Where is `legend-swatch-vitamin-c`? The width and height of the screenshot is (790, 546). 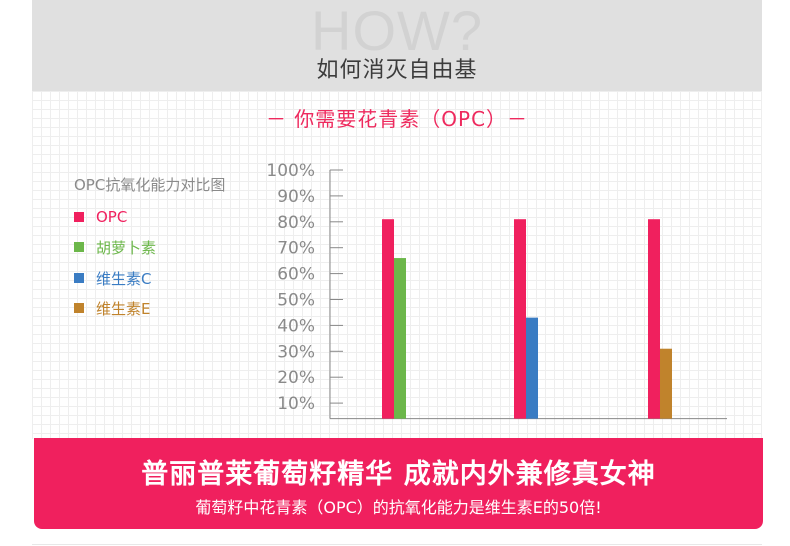
legend-swatch-vitamin-c is located at coordinates (79, 278).